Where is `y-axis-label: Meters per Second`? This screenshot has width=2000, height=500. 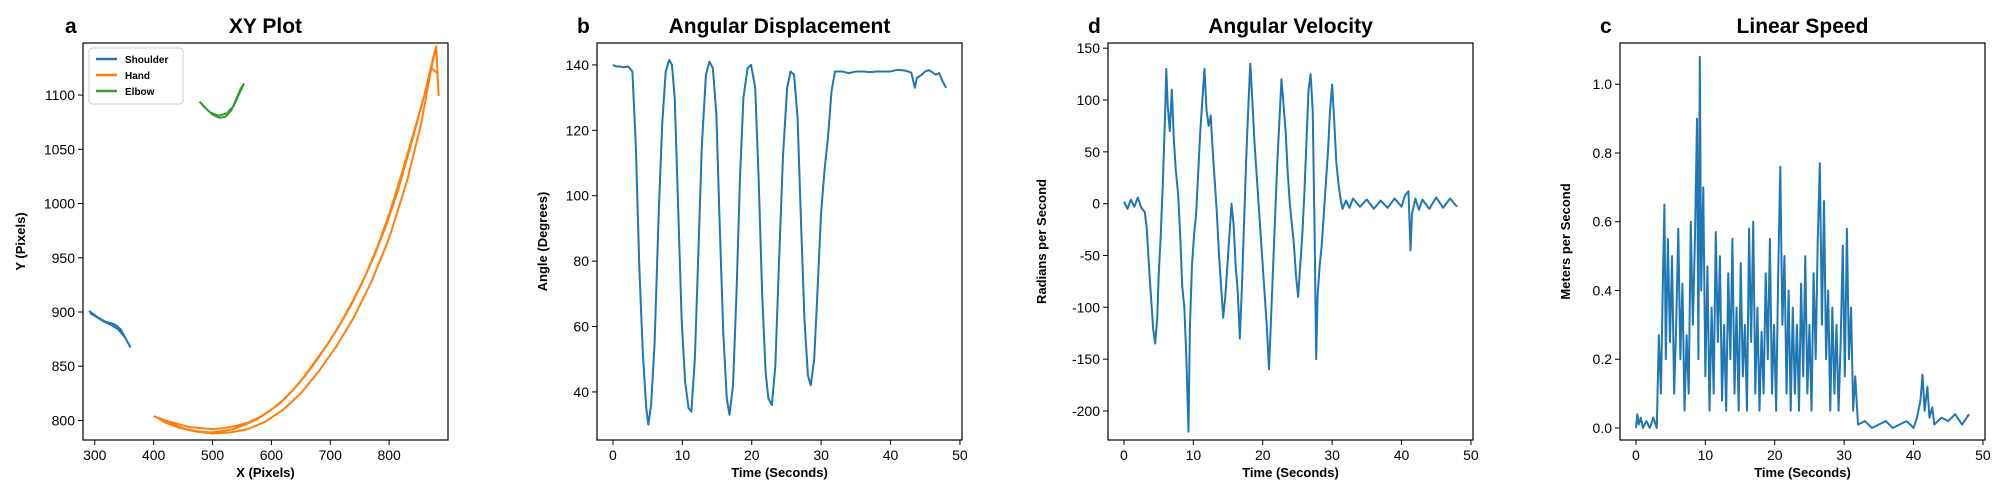
y-axis-label: Meters per Second is located at coordinates (1565, 241).